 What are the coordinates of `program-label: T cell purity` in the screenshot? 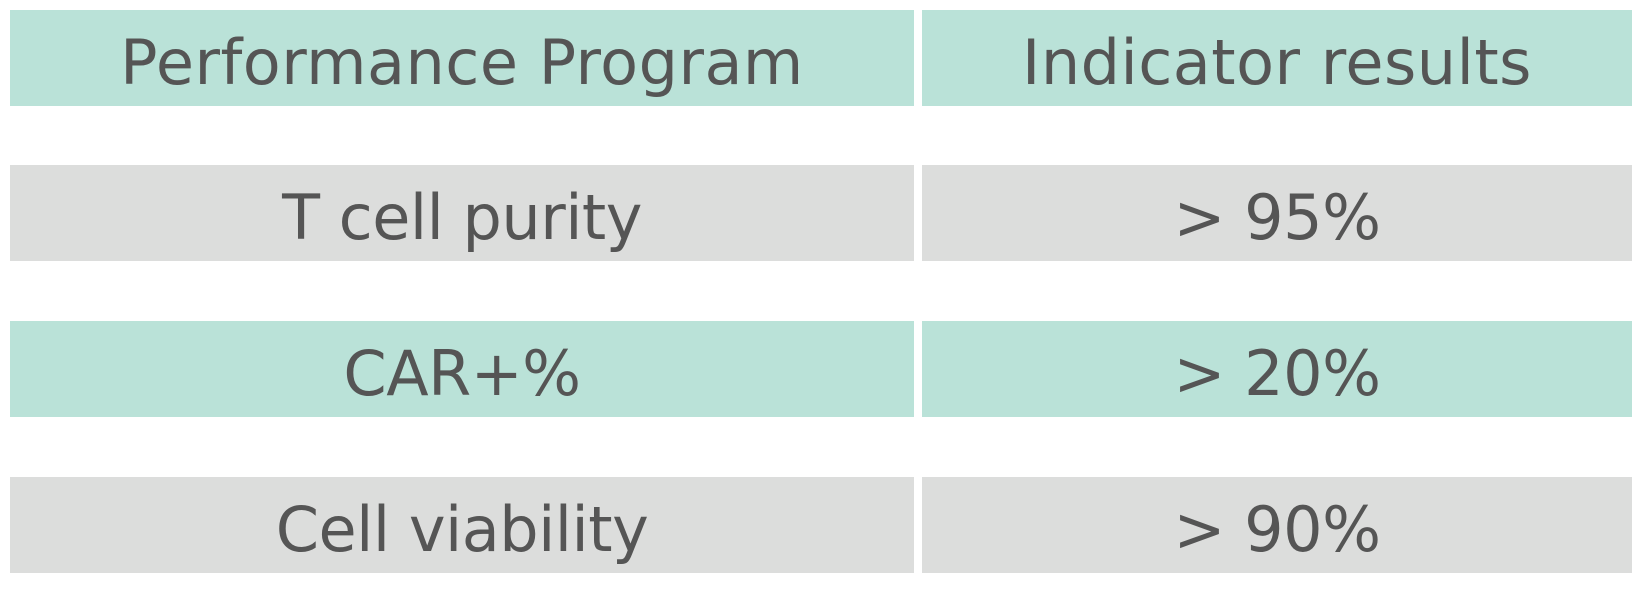 It's located at (462, 217).